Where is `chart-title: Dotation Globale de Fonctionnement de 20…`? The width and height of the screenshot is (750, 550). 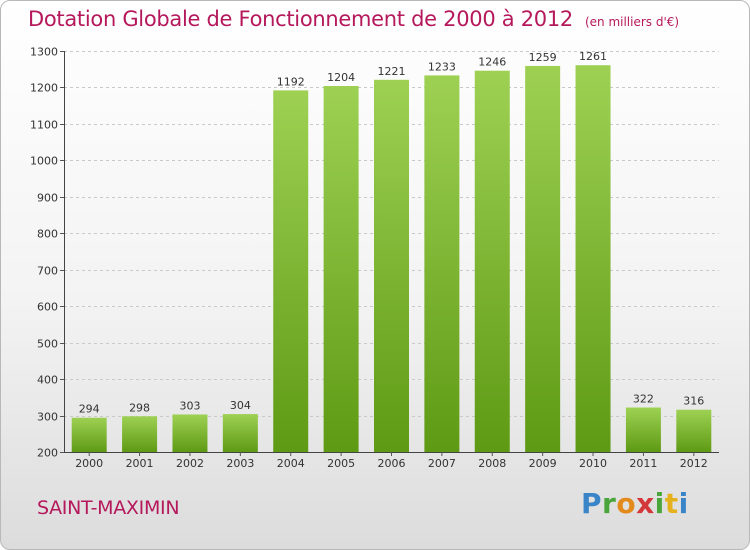
chart-title: Dotation Globale de Fonctionnement de 20… is located at coordinates (354, 19).